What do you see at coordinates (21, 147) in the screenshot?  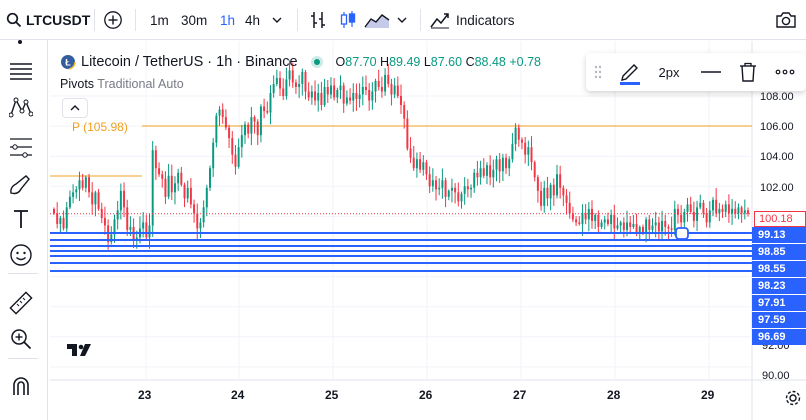 I see `fib-tools` at bounding box center [21, 147].